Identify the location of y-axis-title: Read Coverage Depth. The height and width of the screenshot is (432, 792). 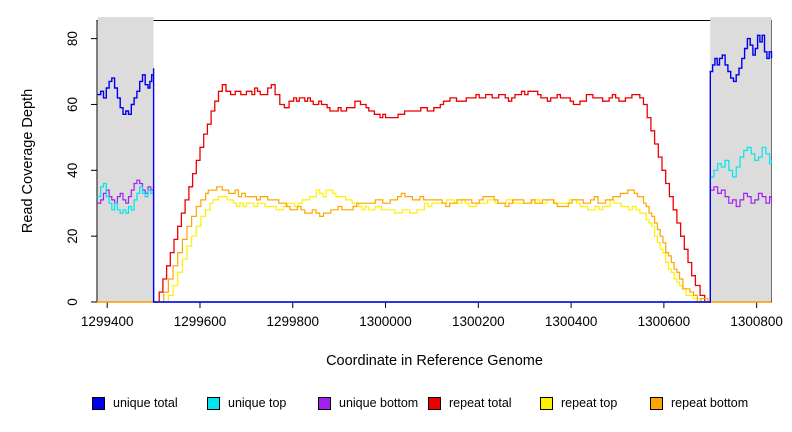
(28, 161).